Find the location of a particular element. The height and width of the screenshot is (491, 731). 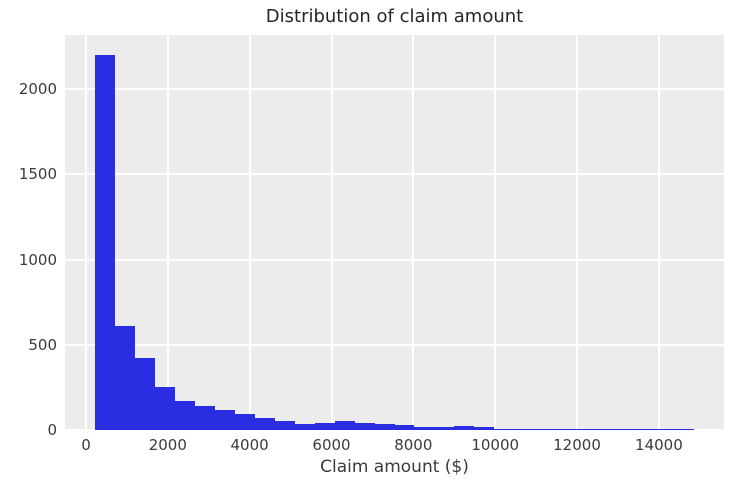

y-tick-label: 500 is located at coordinates (42, 344).